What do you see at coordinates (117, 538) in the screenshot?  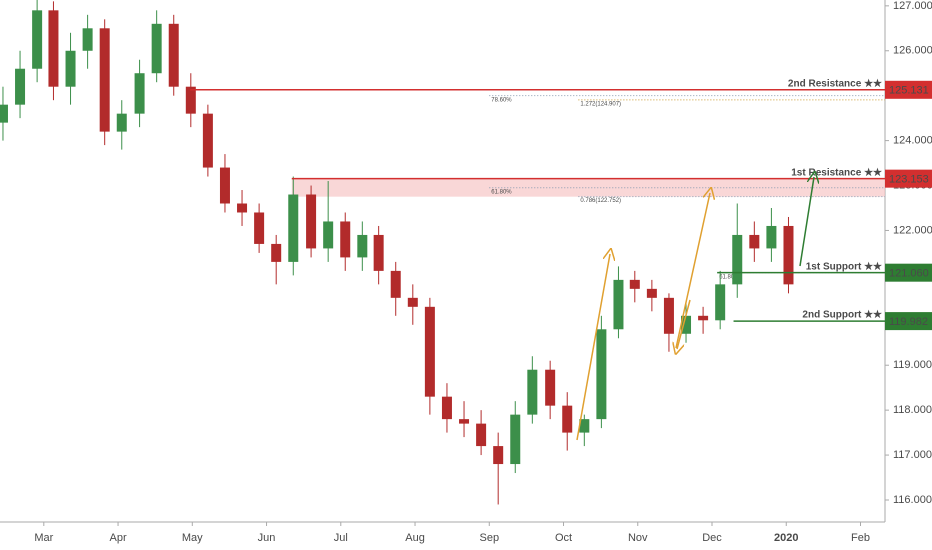 I see `x-tick-label: Apr` at bounding box center [117, 538].